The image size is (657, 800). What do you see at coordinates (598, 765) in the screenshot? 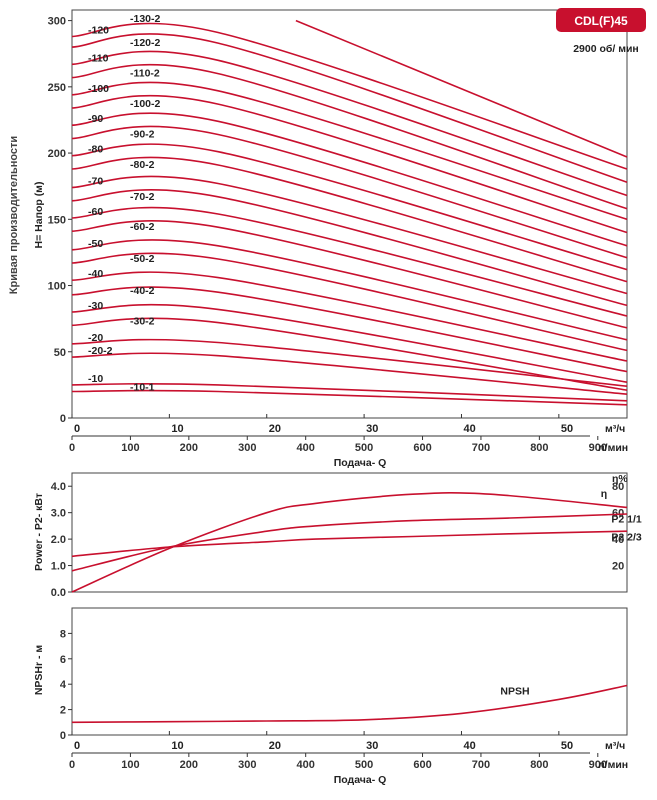
I see `npsh-lmin-tick-label: 900` at bounding box center [598, 765].